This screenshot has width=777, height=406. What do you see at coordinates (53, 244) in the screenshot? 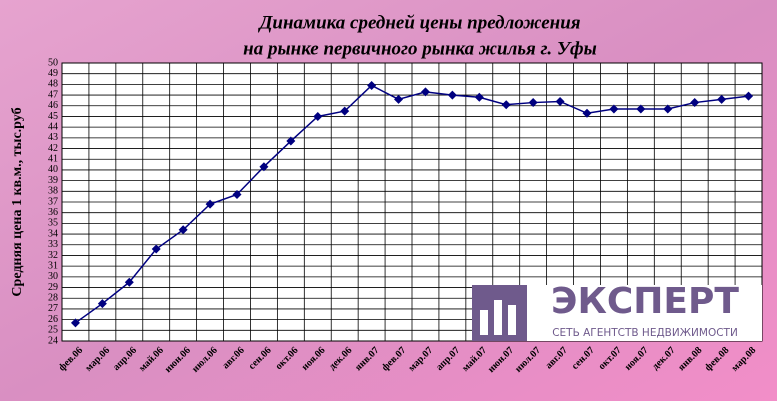
I see `y-tick-label: 33` at bounding box center [53, 244].